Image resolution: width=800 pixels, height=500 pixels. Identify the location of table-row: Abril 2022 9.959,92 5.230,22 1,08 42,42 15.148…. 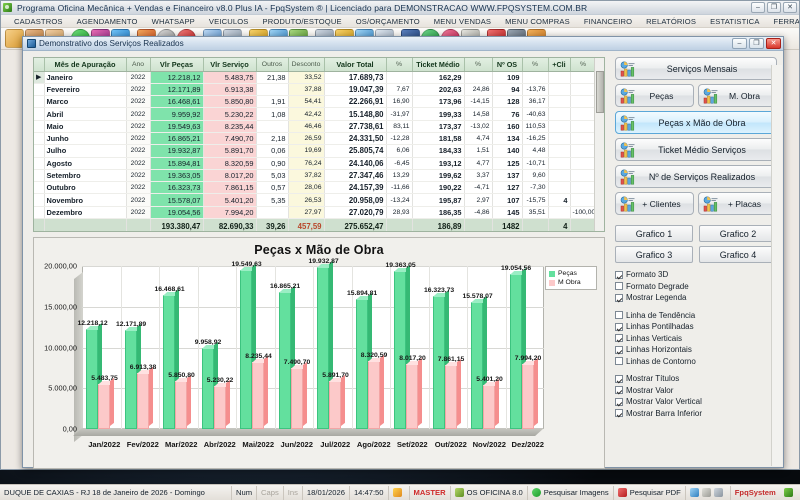
(319, 114).